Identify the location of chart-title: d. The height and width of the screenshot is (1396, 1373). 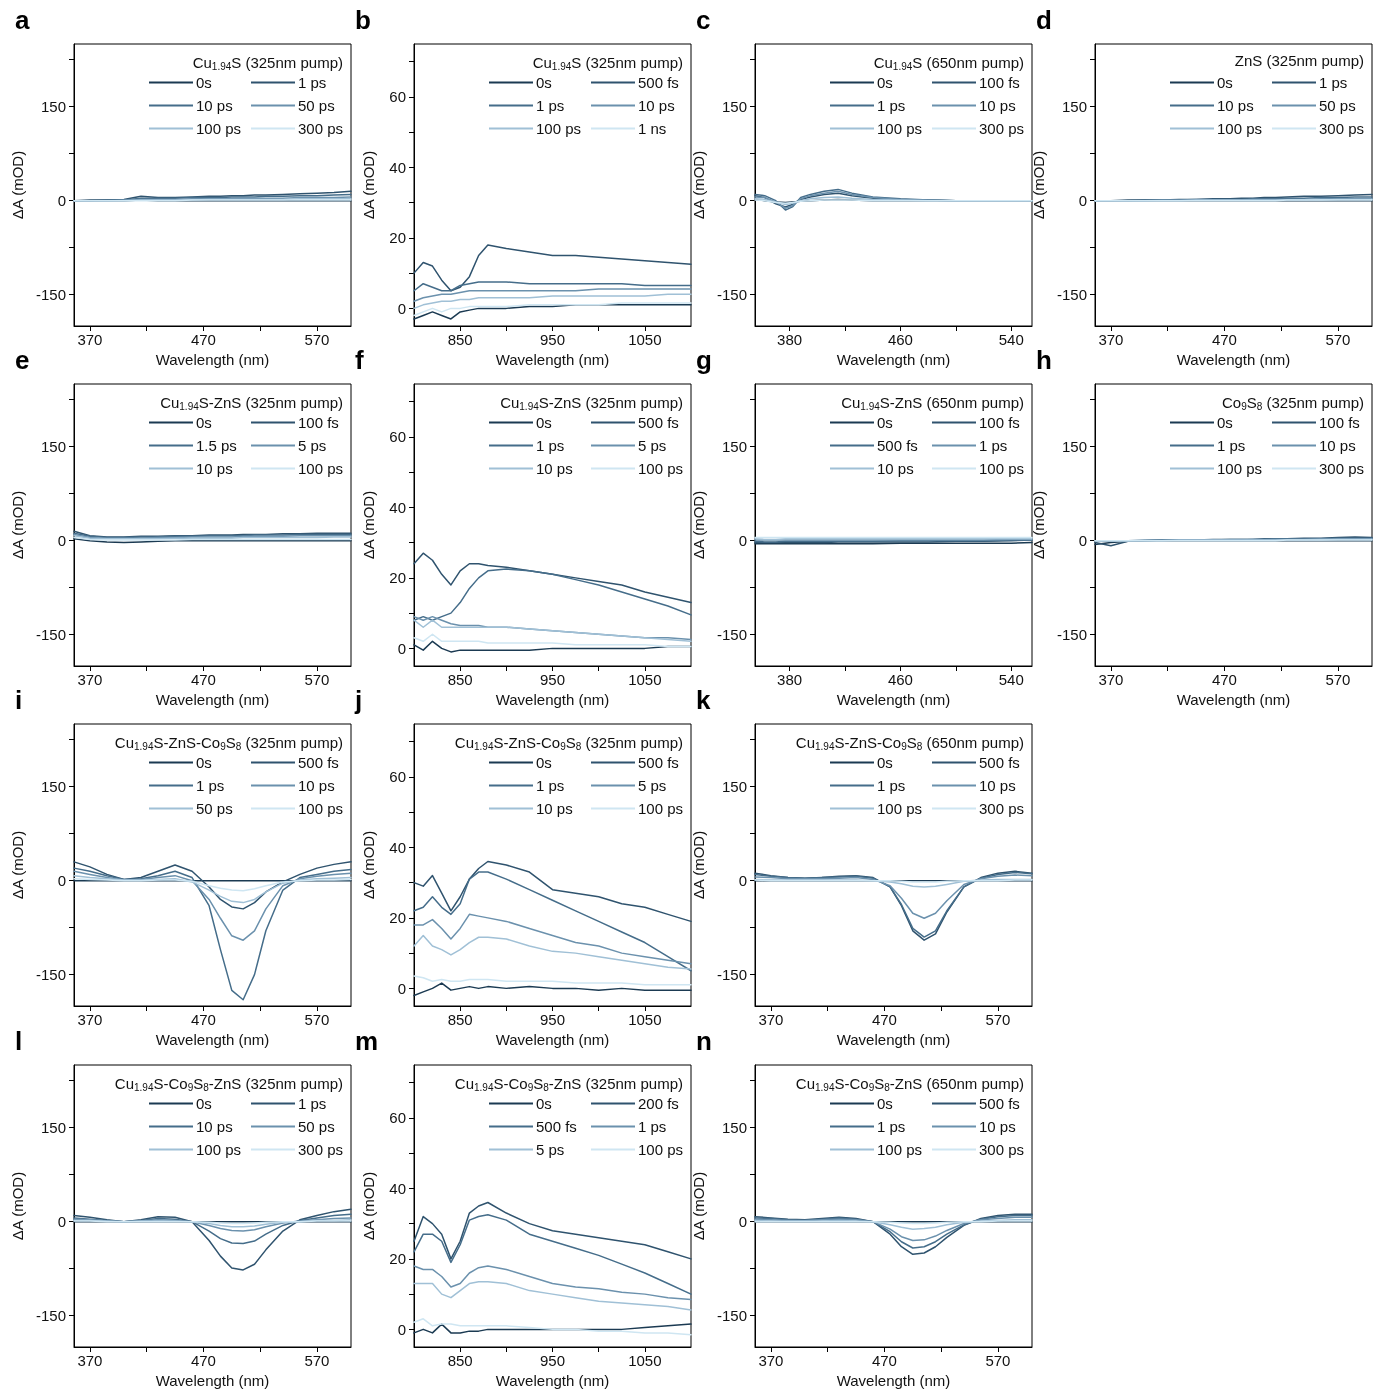
(1044, 20).